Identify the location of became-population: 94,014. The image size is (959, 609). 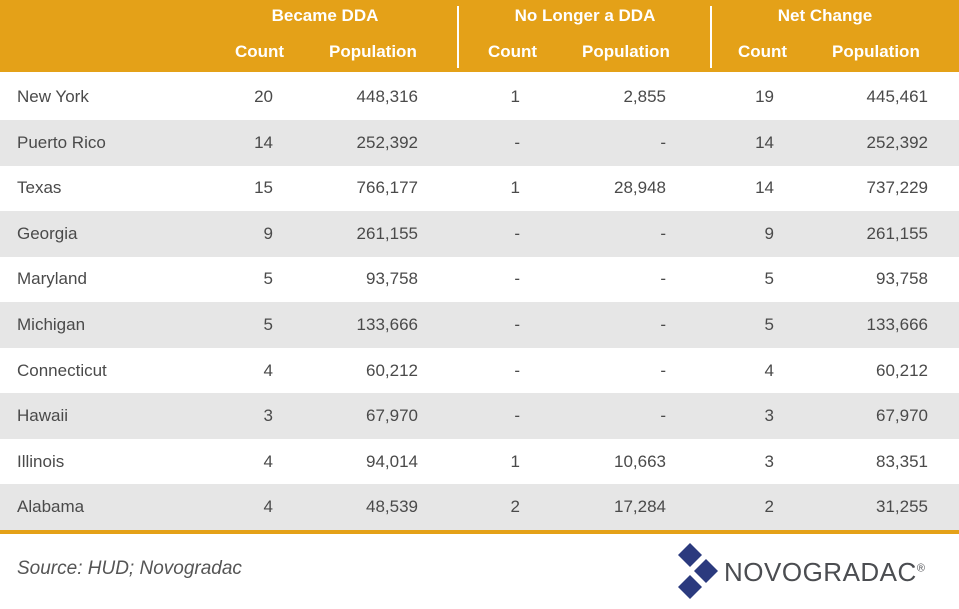
(392, 461).